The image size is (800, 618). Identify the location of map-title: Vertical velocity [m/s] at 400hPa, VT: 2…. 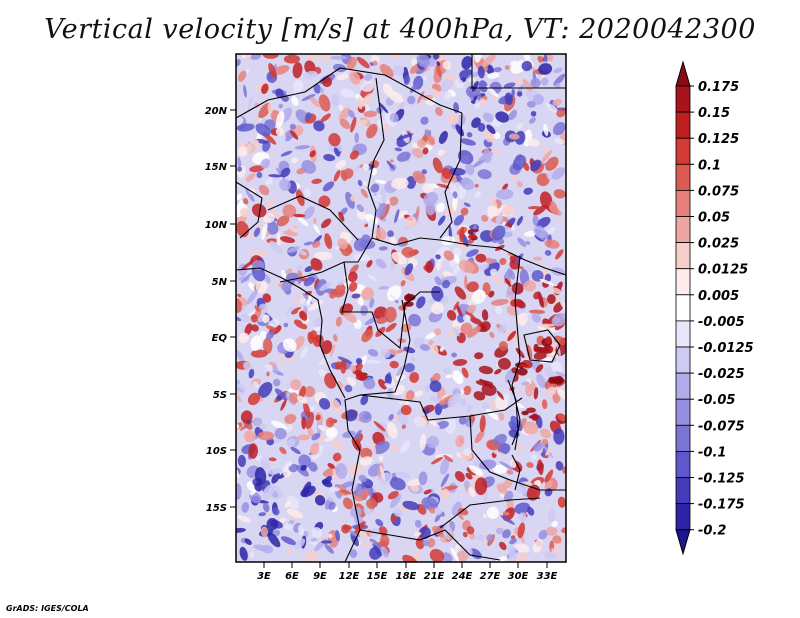
(400, 29).